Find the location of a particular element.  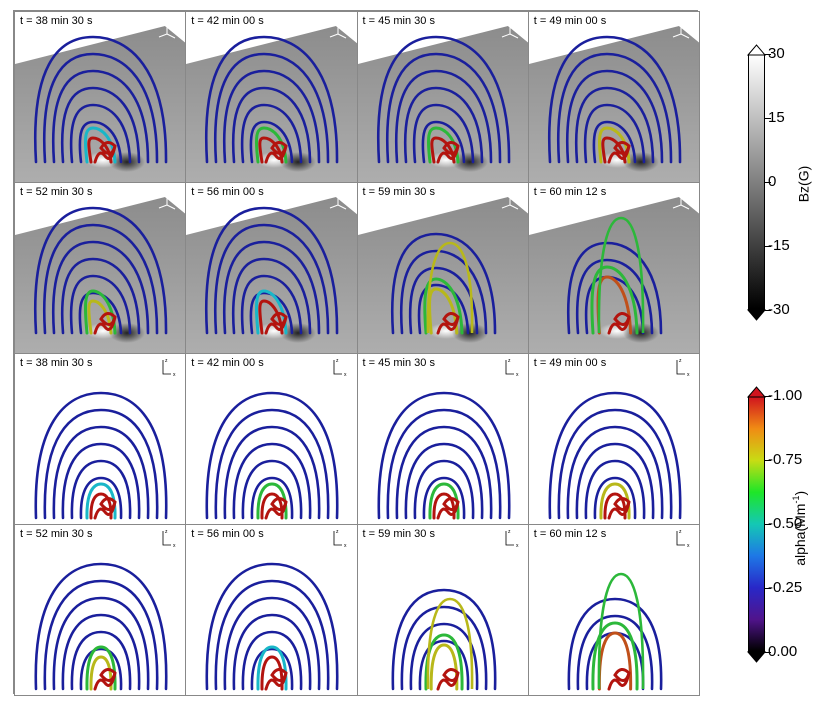

bz-colorbar-top-arrow is located at coordinates (756, 50).